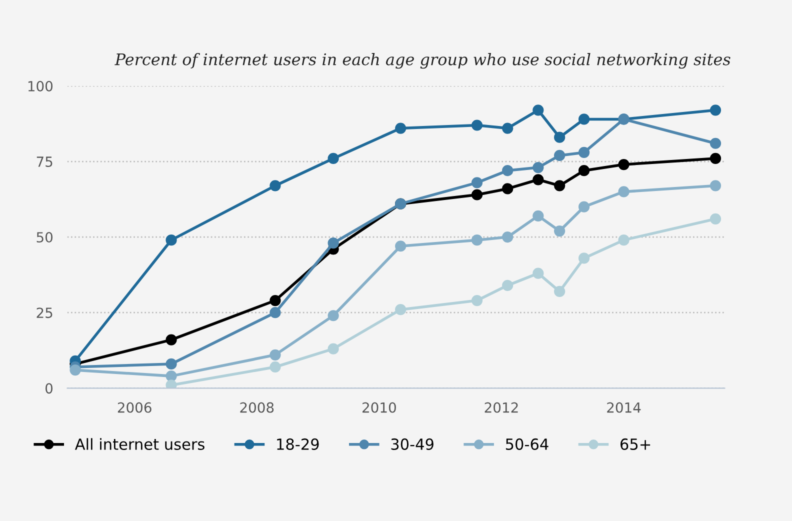 The image size is (792, 521). I want to click on x-tick-label: 2010, so click(379, 407).